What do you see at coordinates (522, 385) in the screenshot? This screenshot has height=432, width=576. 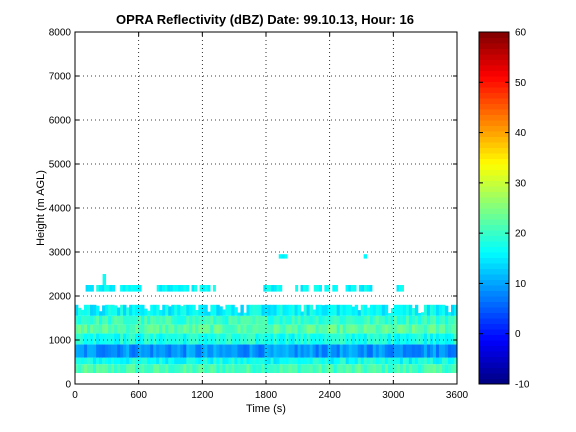 I see `colorbar-tick-label: -10` at bounding box center [522, 385].